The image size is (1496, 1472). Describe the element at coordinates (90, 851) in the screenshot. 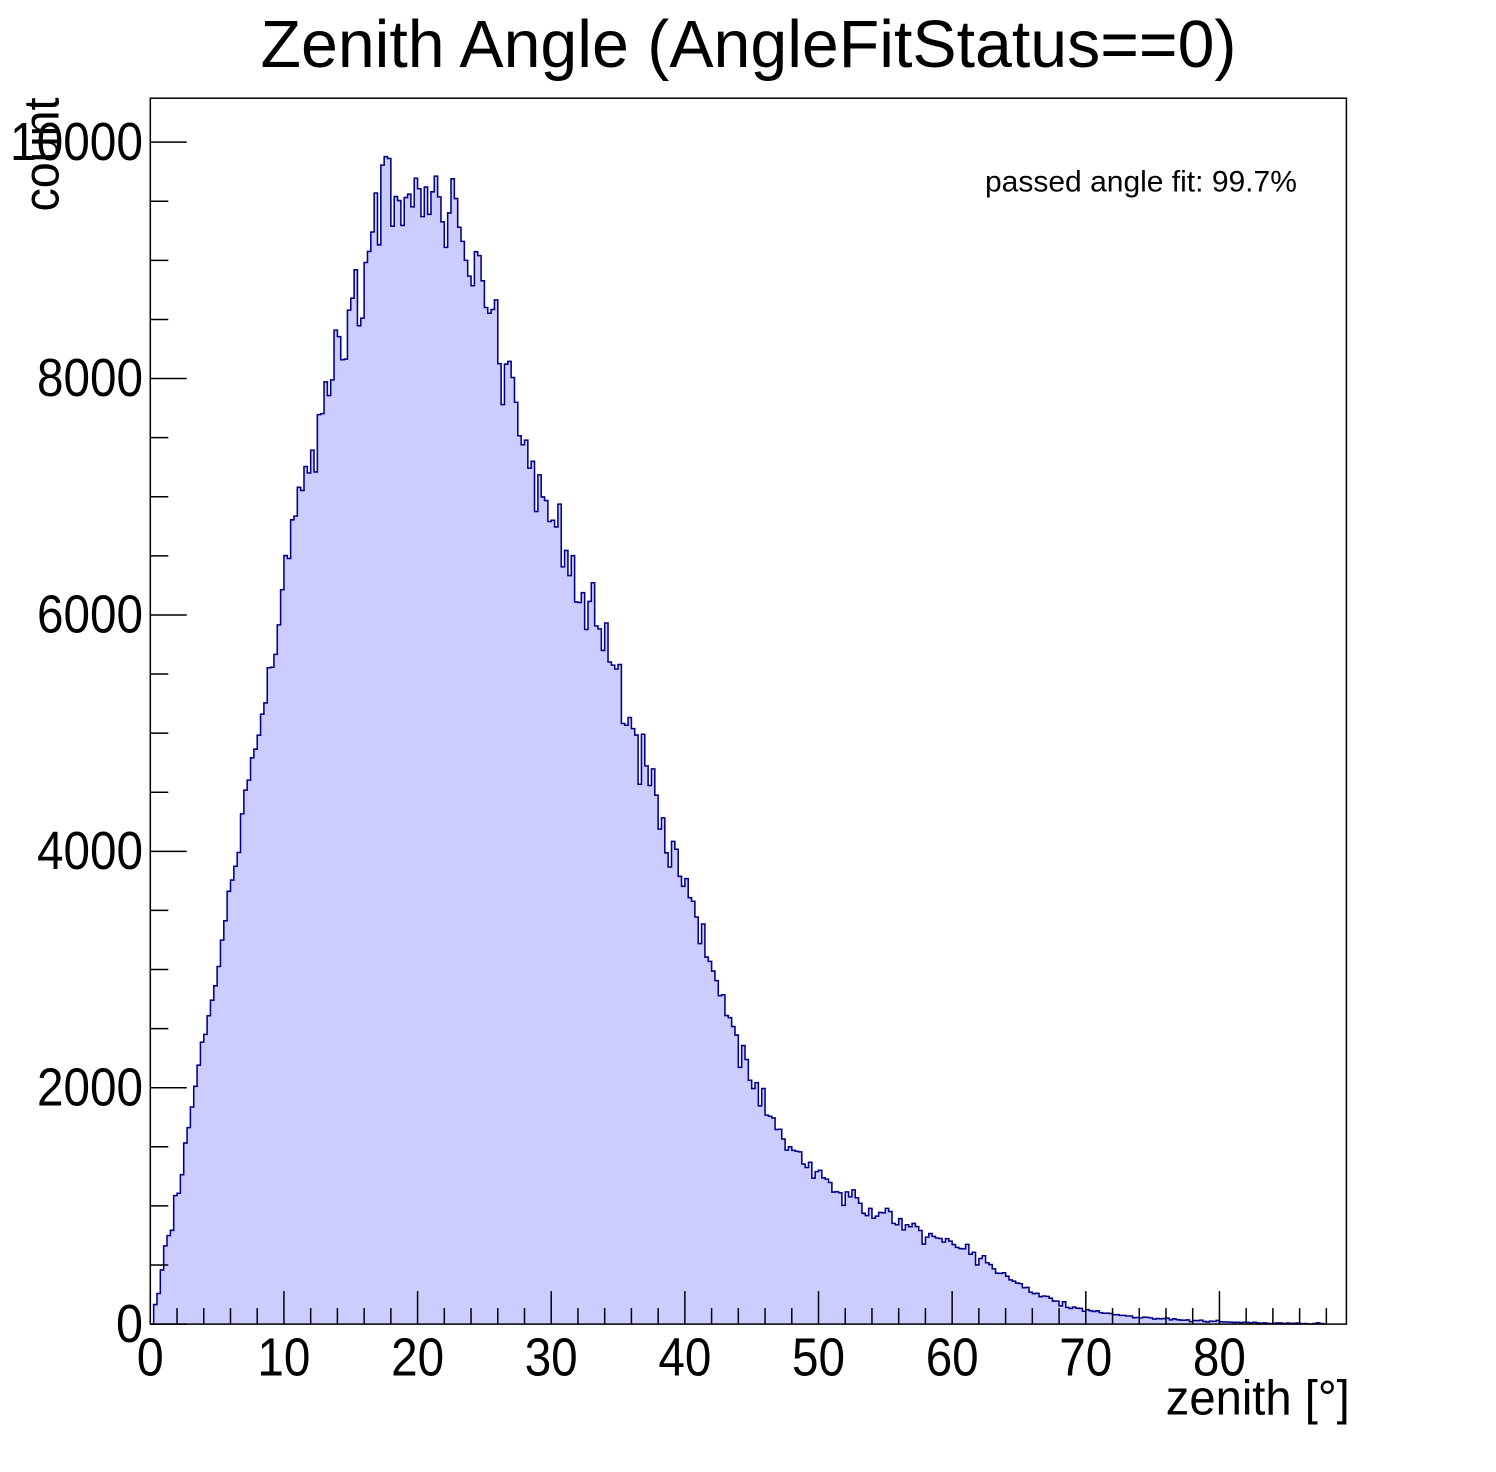

I see `svg-text: 4000` at that location.